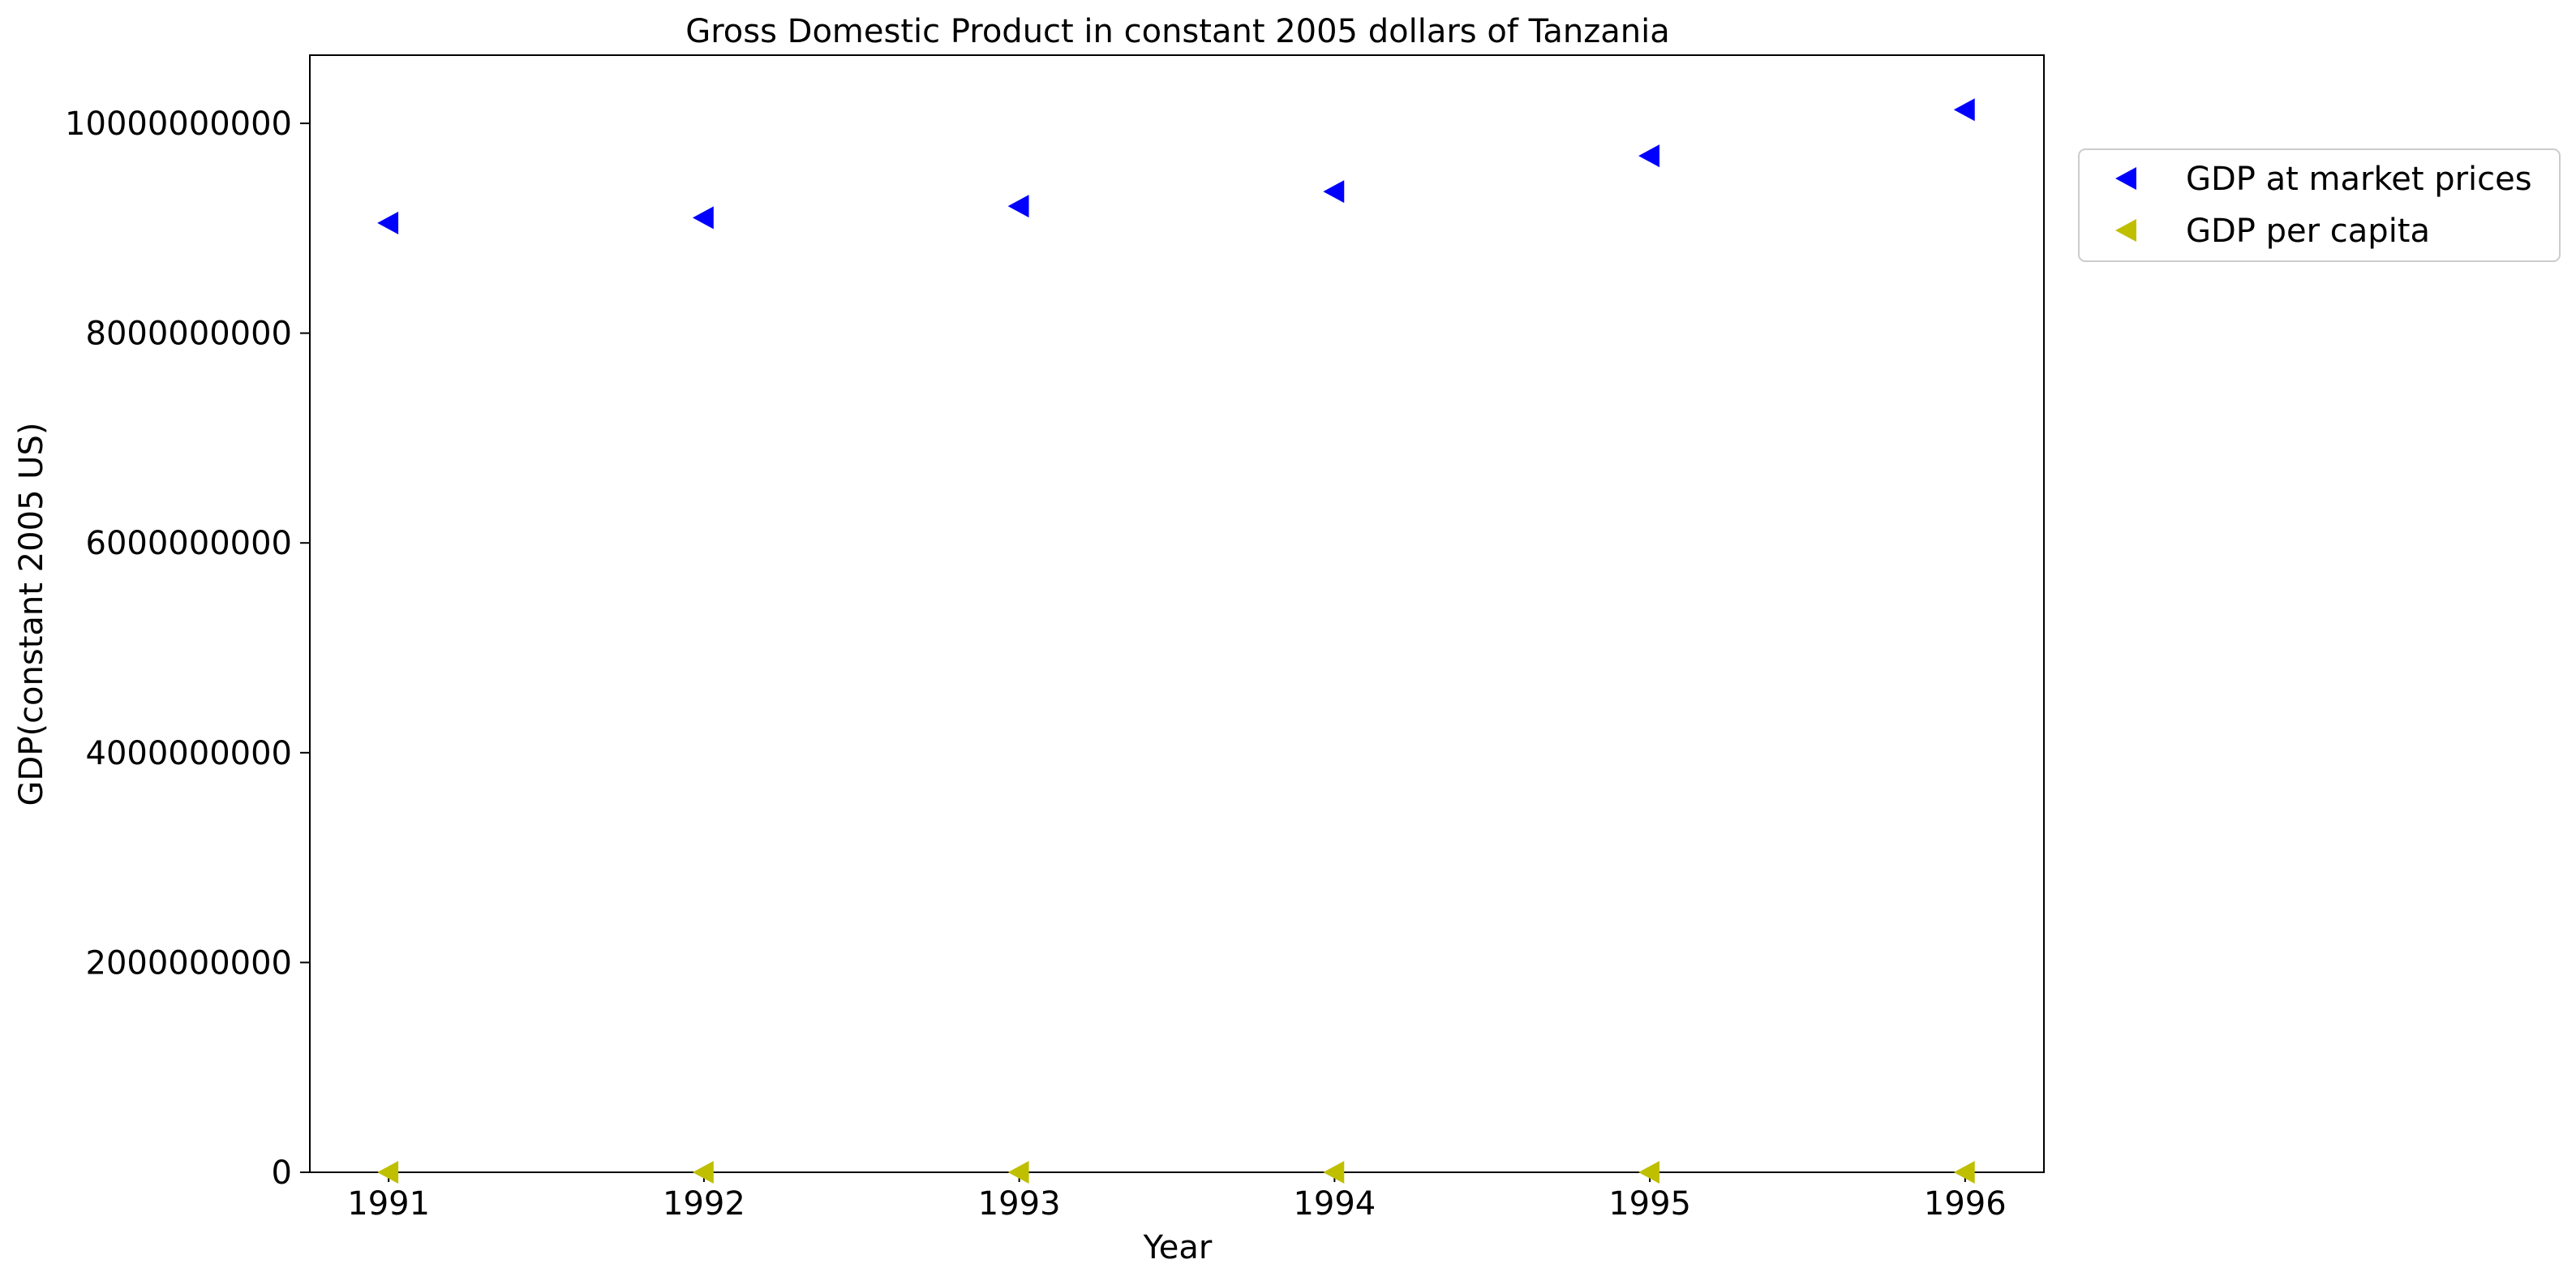 This screenshot has width=2576, height=1281. Describe the element at coordinates (388, 1204) in the screenshot. I see `x-tick-label: 1991` at that location.